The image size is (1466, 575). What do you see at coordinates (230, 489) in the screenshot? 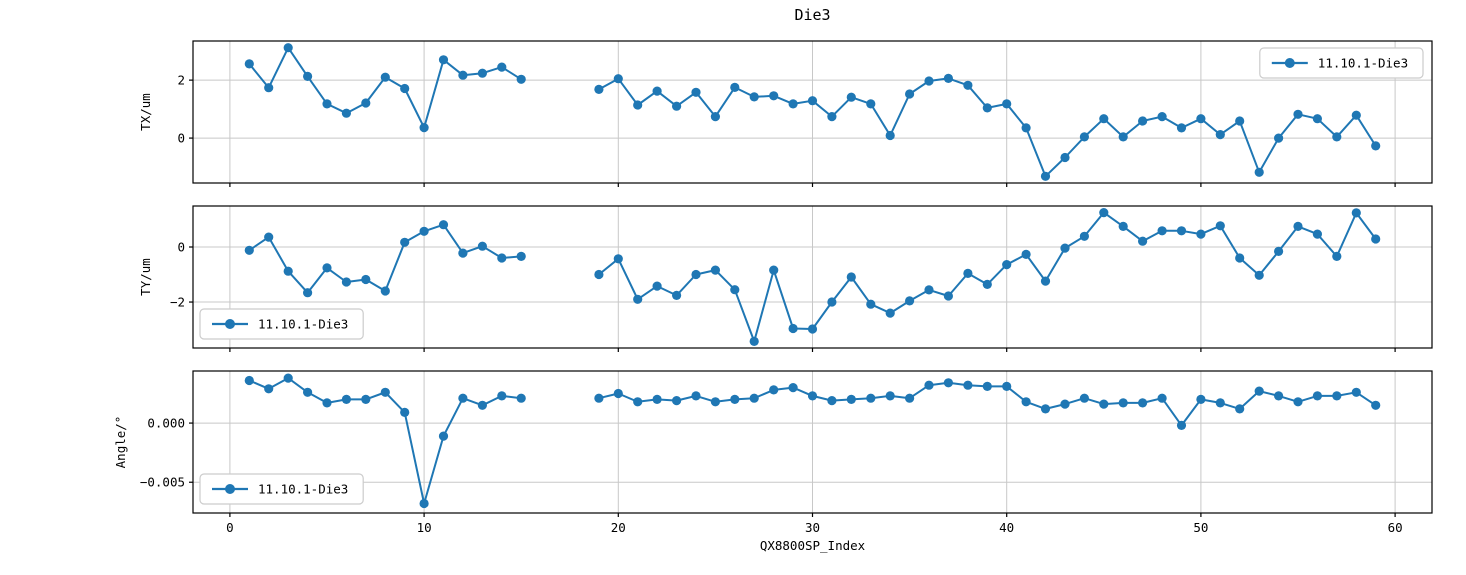
I see `angle-legend-marker-sample` at bounding box center [230, 489].